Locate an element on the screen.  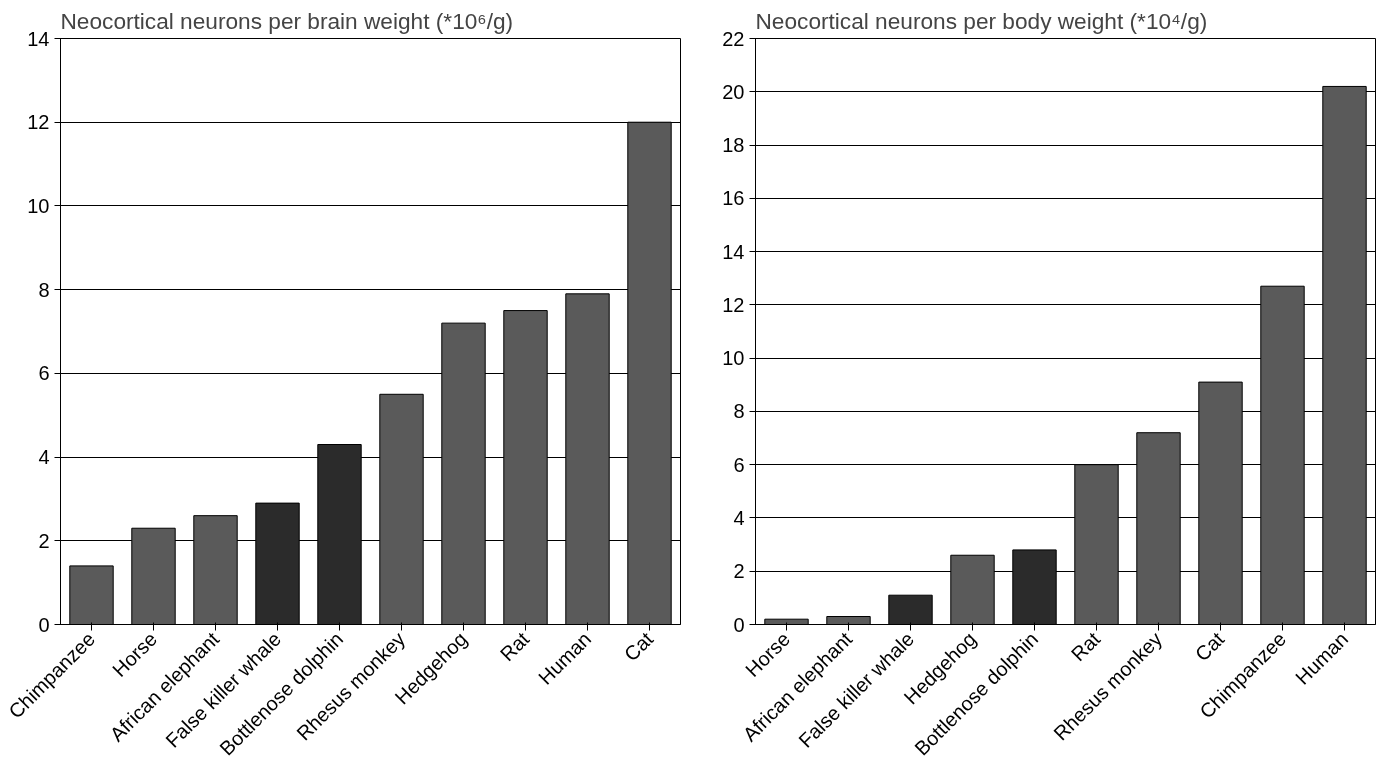
y-tick-label: 18 is located at coordinates (733, 145).